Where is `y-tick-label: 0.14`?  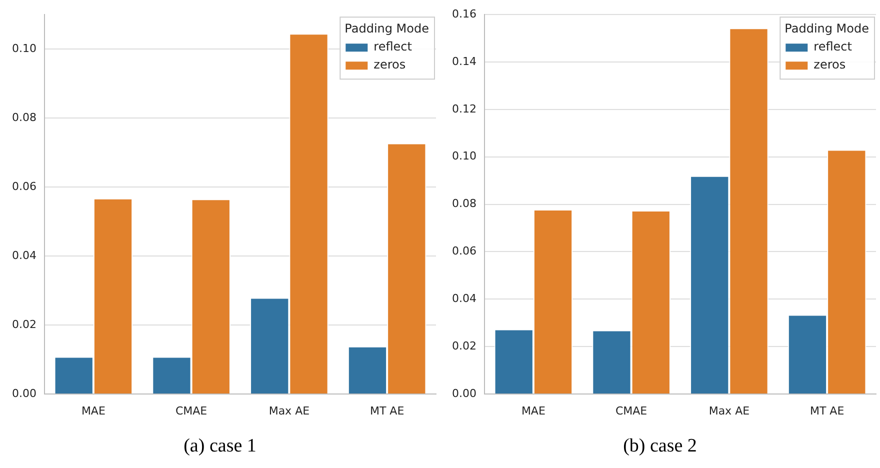 y-tick-label: 0.14 is located at coordinates (464, 61).